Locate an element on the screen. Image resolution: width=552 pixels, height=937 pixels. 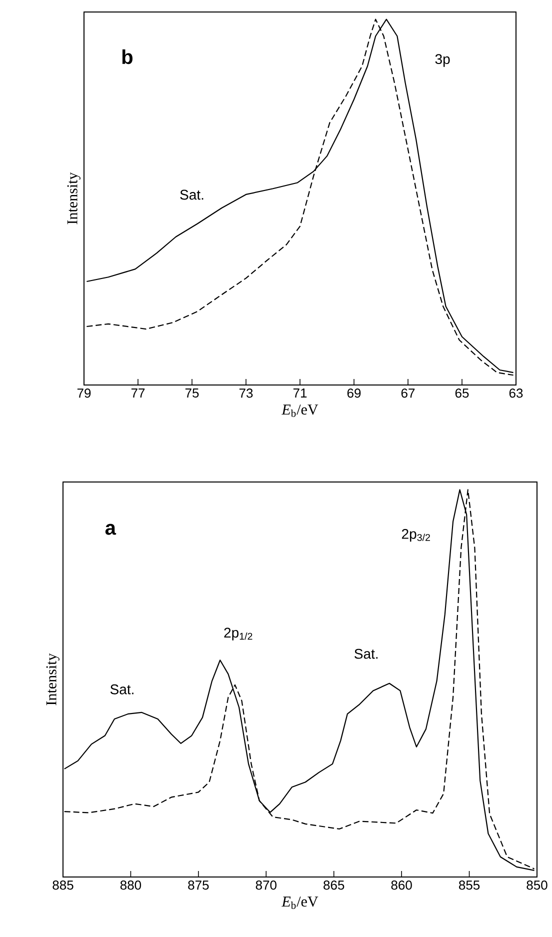
x-tick-label: 875 is located at coordinates (198, 885).